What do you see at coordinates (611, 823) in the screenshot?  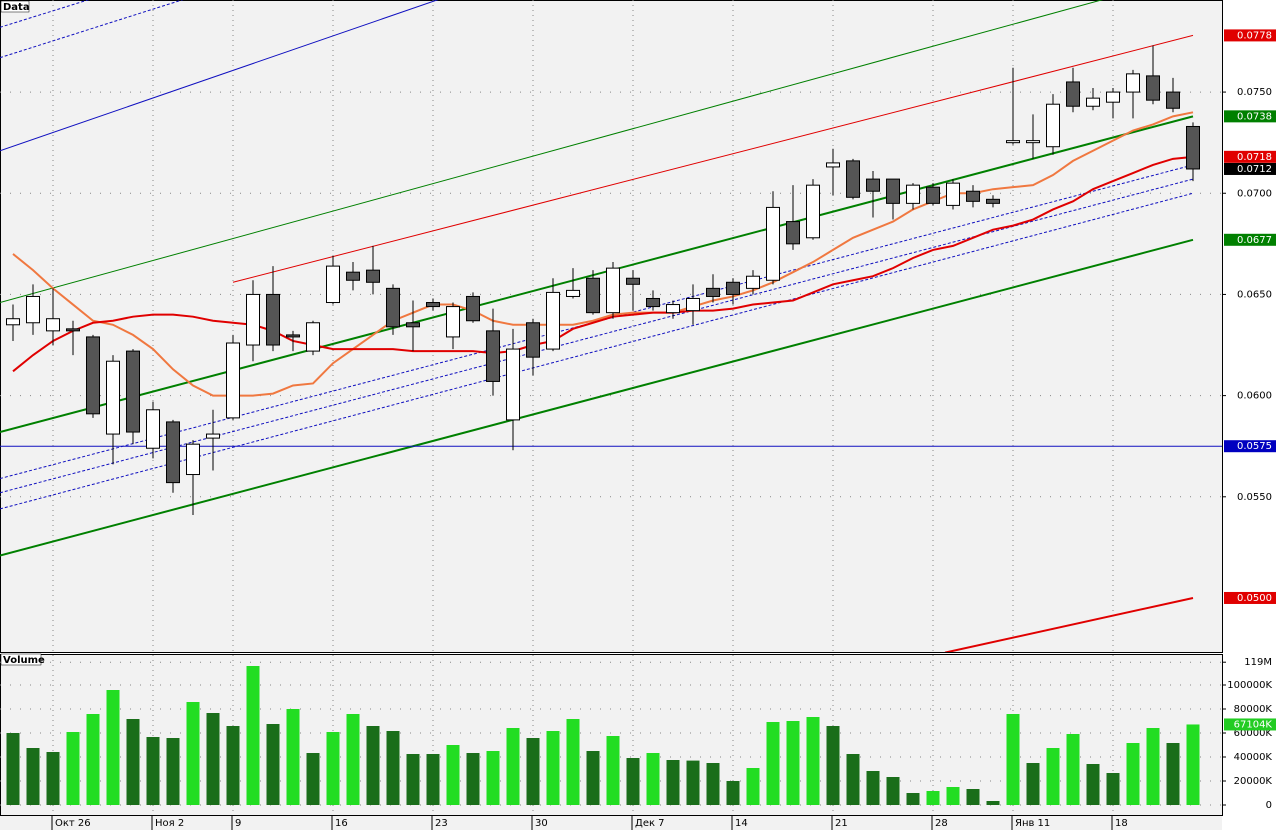 I see `date-axis` at bounding box center [611, 823].